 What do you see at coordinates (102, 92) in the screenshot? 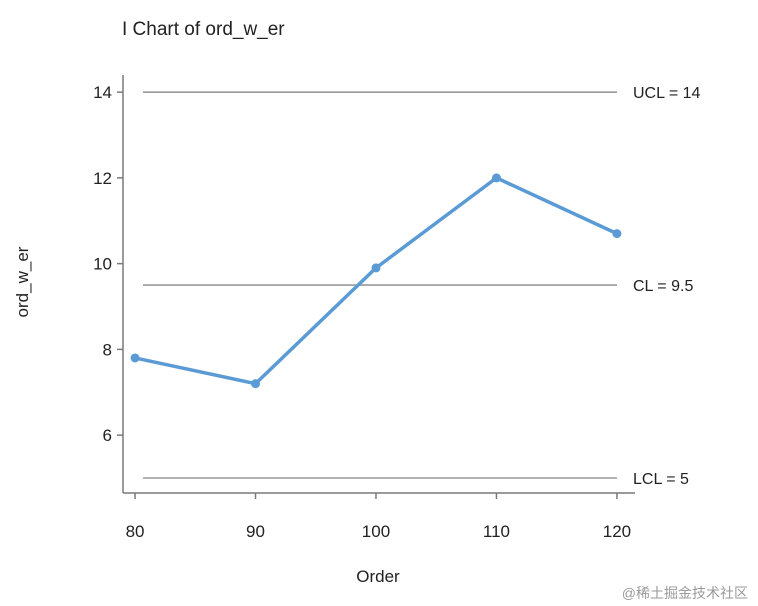
I see `y-tick-label: 14` at bounding box center [102, 92].